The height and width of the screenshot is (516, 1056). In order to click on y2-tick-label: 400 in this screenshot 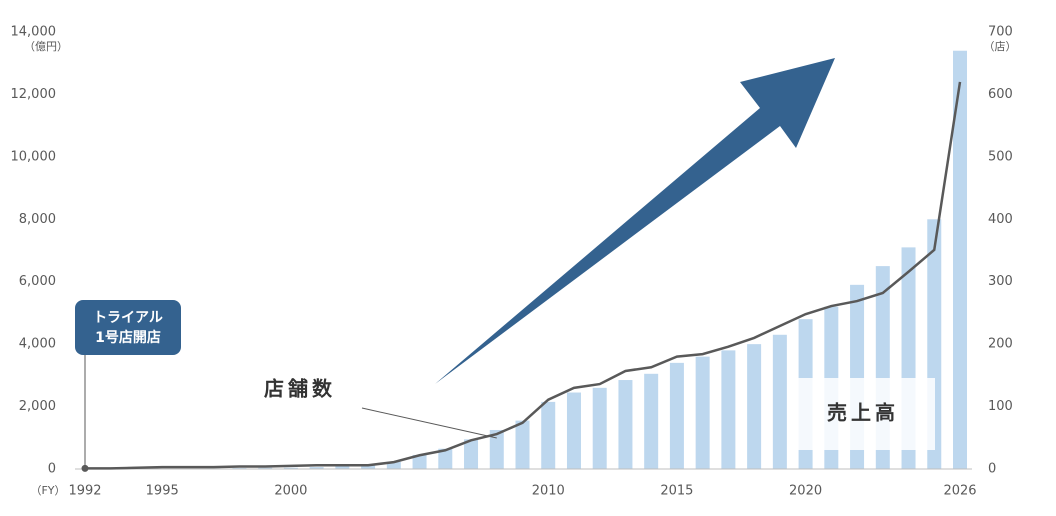, I will do `click(1000, 219)`.